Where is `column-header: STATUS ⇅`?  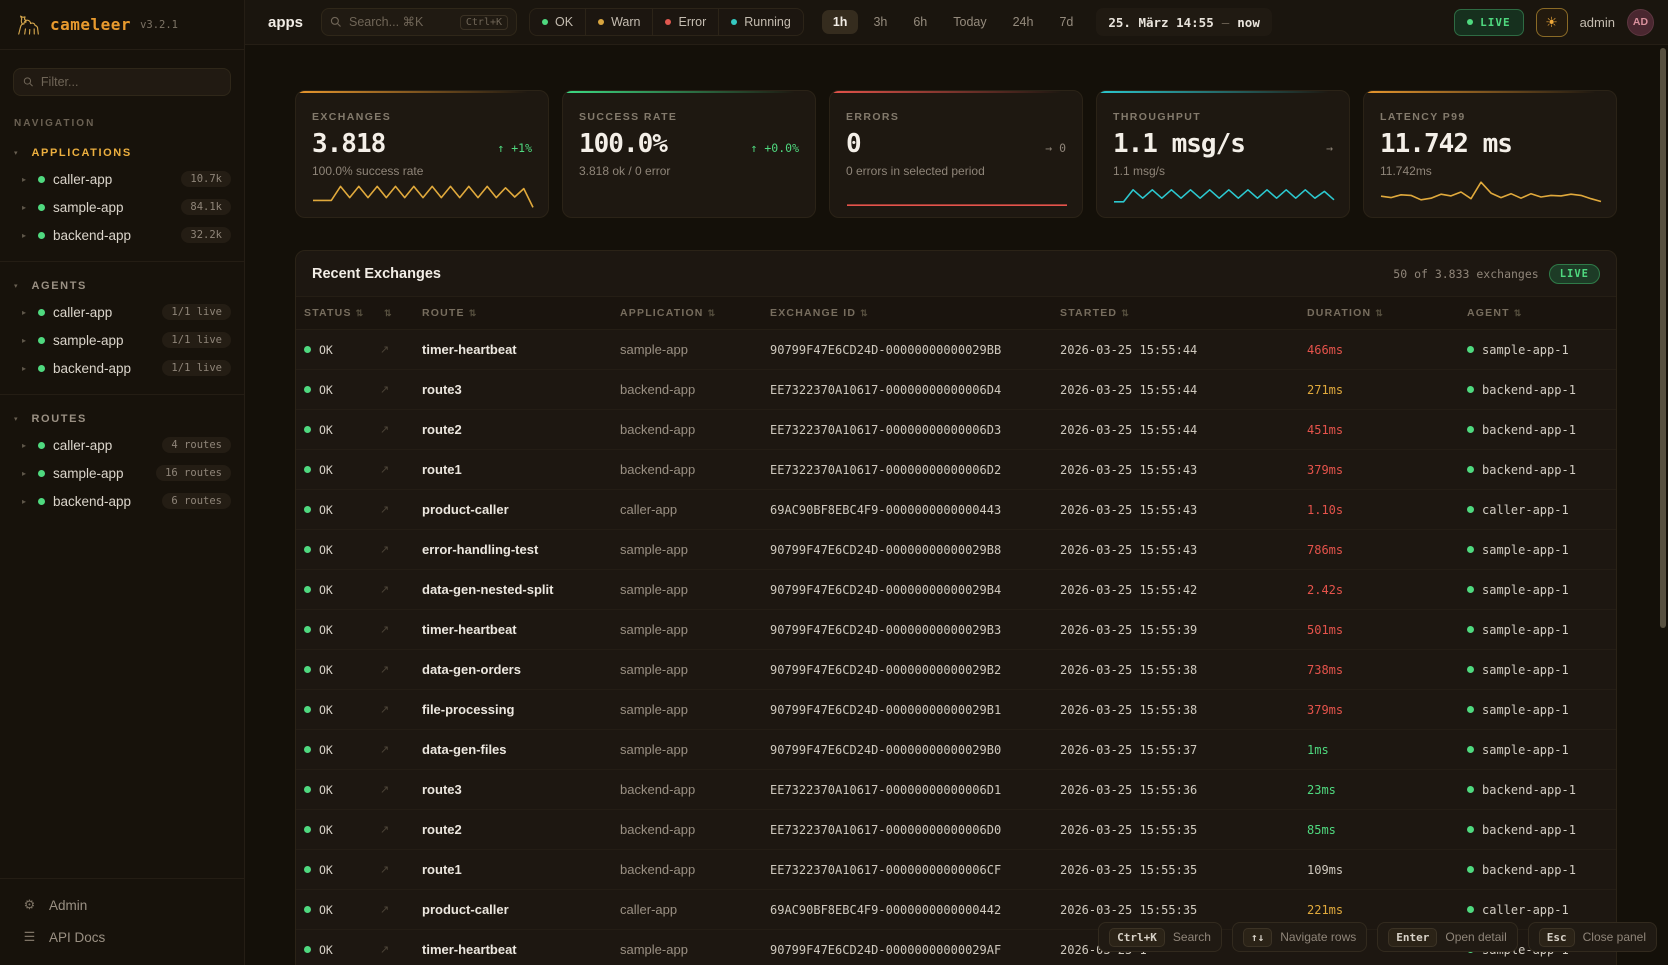 column-header: STATUS ⇅ is located at coordinates (334, 313).